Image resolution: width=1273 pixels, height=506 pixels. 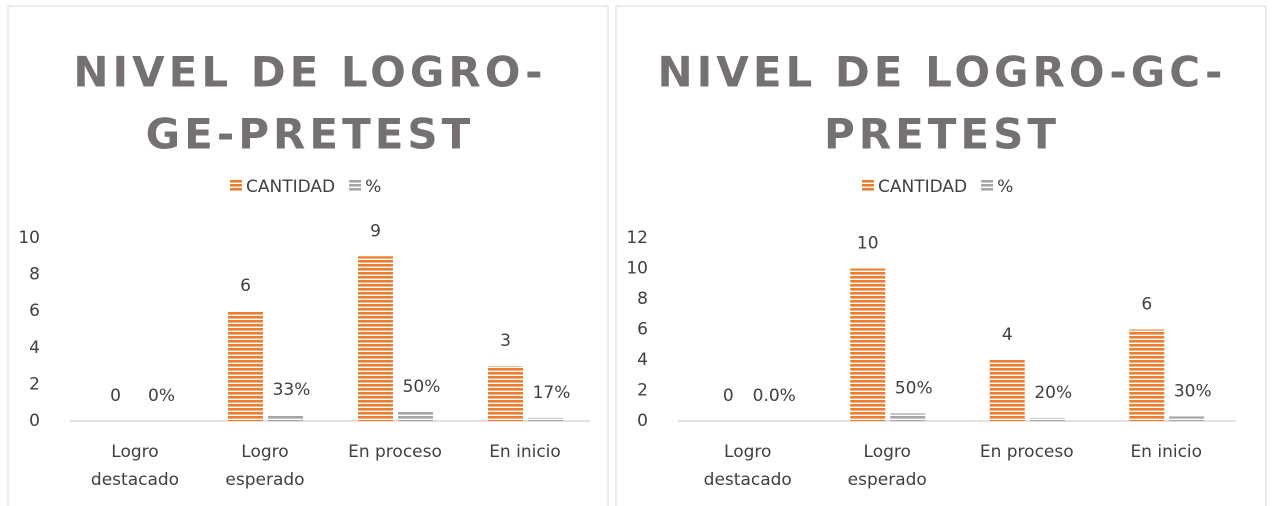 What do you see at coordinates (1053, 393) in the screenshot?
I see `data-label: 20%` at bounding box center [1053, 393].